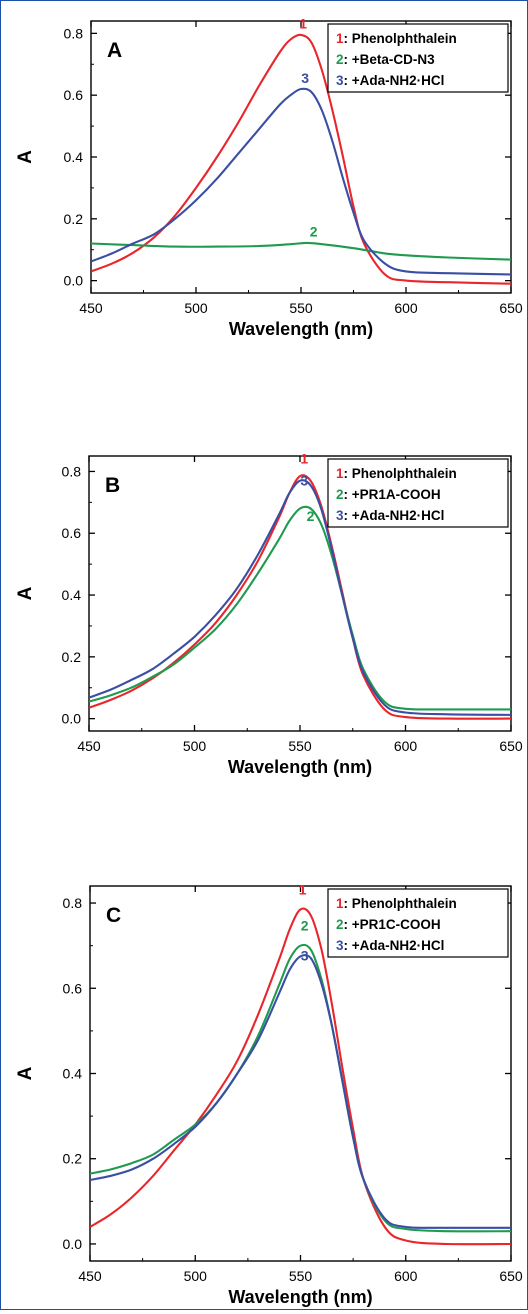  I want to click on panel-label: A, so click(114, 50).